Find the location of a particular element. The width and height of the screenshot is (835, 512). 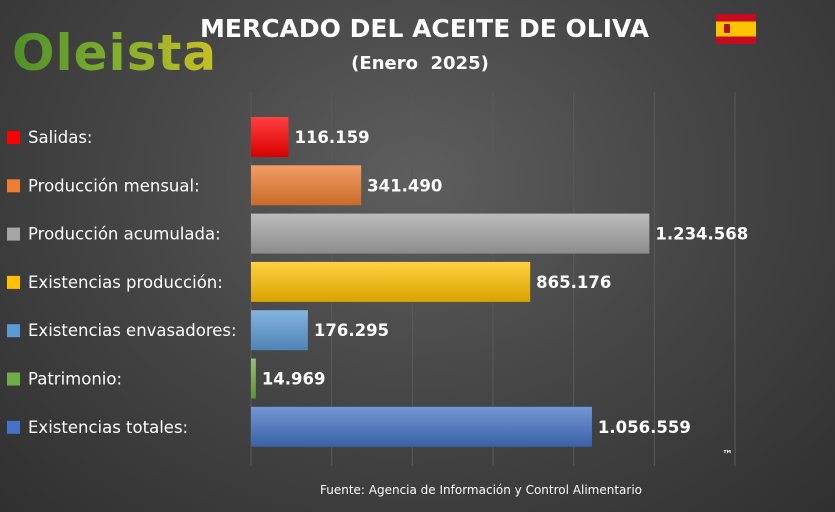

category-label: Existencias envasadores: is located at coordinates (132, 330).